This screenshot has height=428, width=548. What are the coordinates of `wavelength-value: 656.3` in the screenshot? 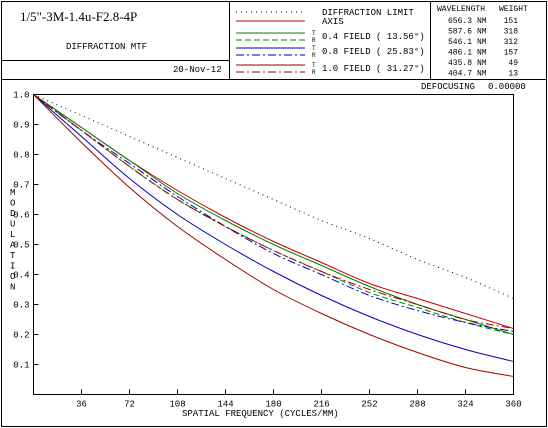 It's located at (460, 21).